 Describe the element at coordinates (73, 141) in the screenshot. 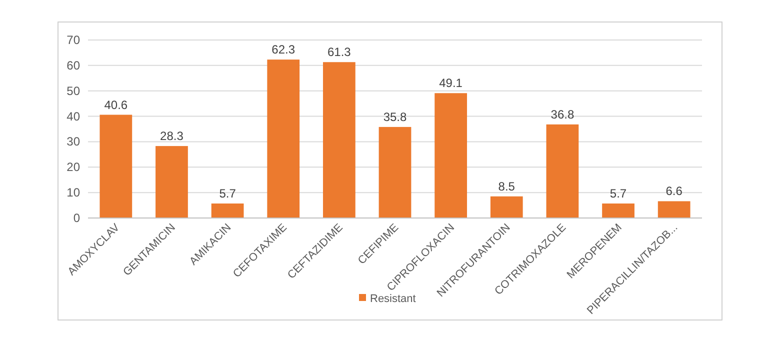

I see `y-tick-label: 30` at that location.